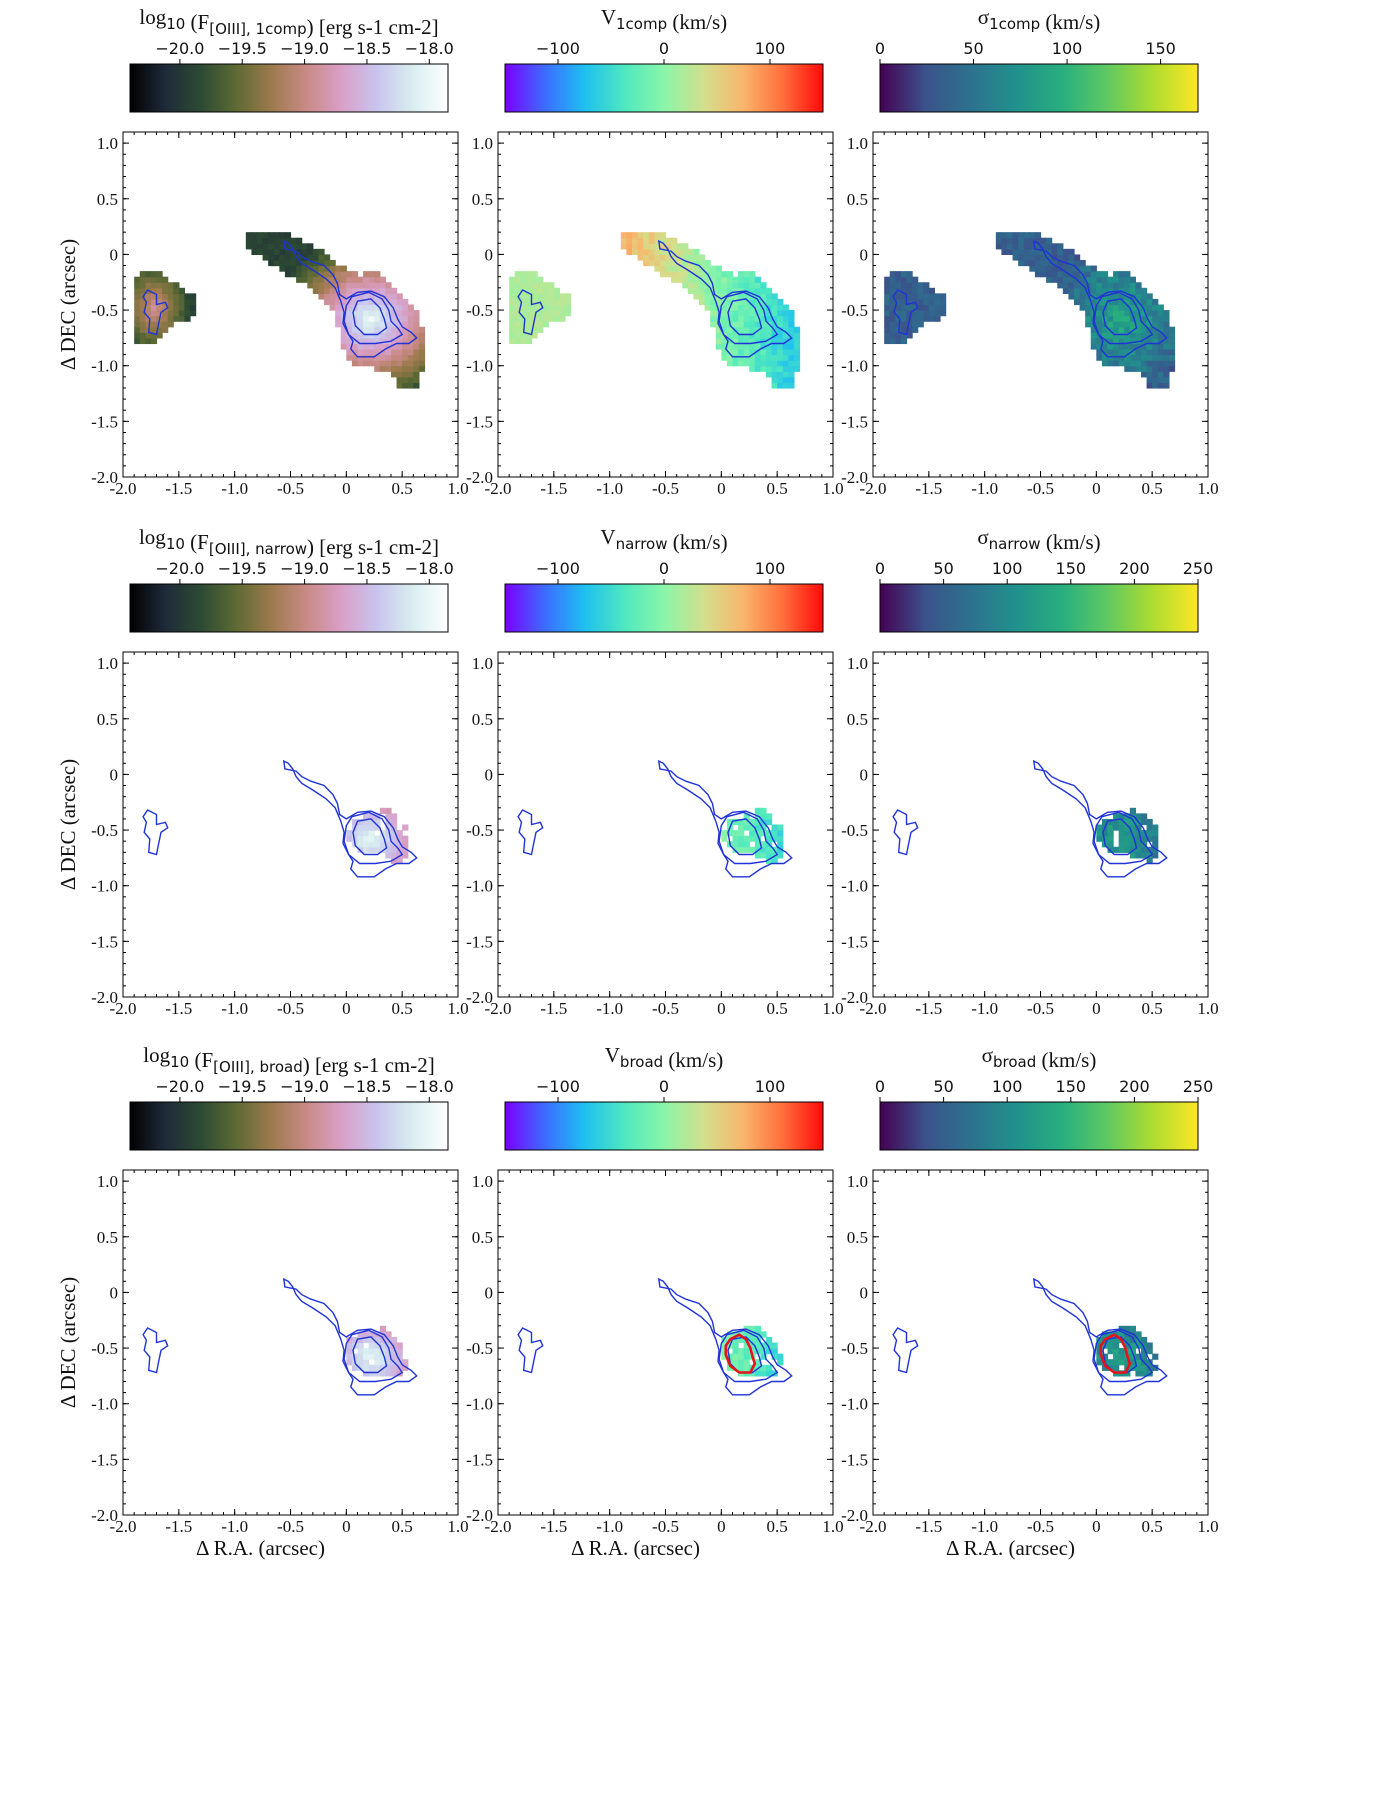 The image size is (1400, 1800). I want to click on y-tick-label: 0.5, so click(107, 719).